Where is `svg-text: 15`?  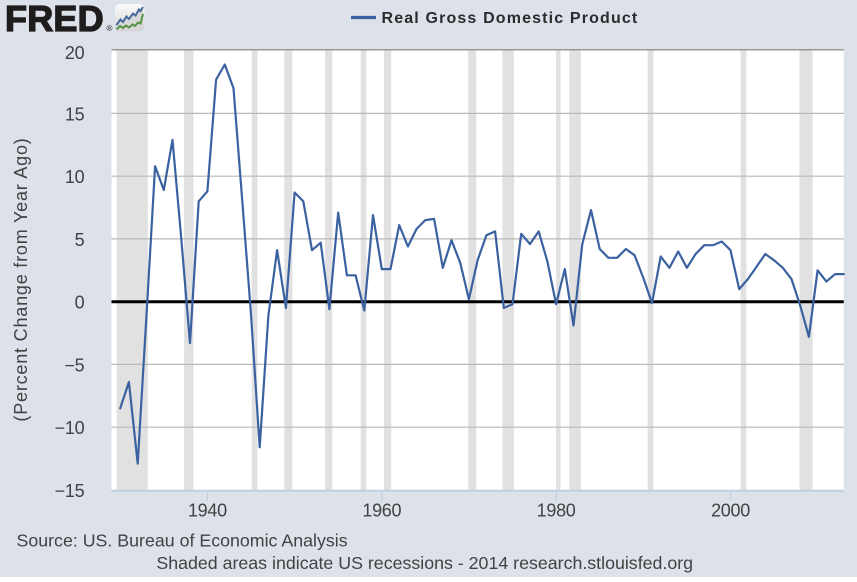 svg-text: 15 is located at coordinates (75, 114).